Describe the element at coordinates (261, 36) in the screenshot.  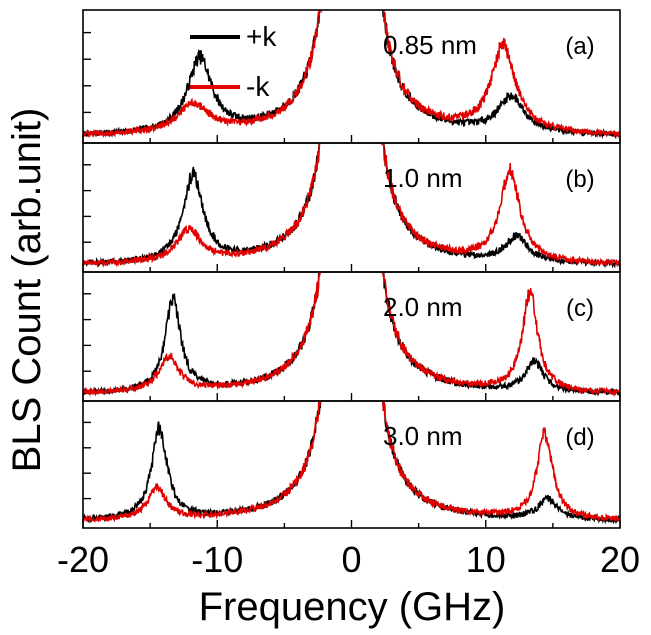
I see `legend-label-plus-k: +k` at that location.